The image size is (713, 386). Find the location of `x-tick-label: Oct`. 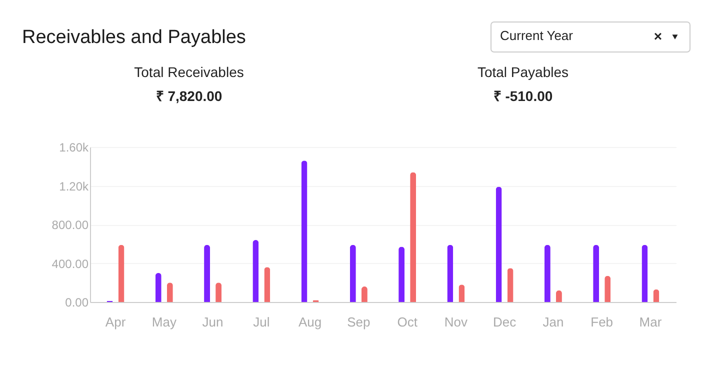

x-tick-label: Oct is located at coordinates (407, 322).